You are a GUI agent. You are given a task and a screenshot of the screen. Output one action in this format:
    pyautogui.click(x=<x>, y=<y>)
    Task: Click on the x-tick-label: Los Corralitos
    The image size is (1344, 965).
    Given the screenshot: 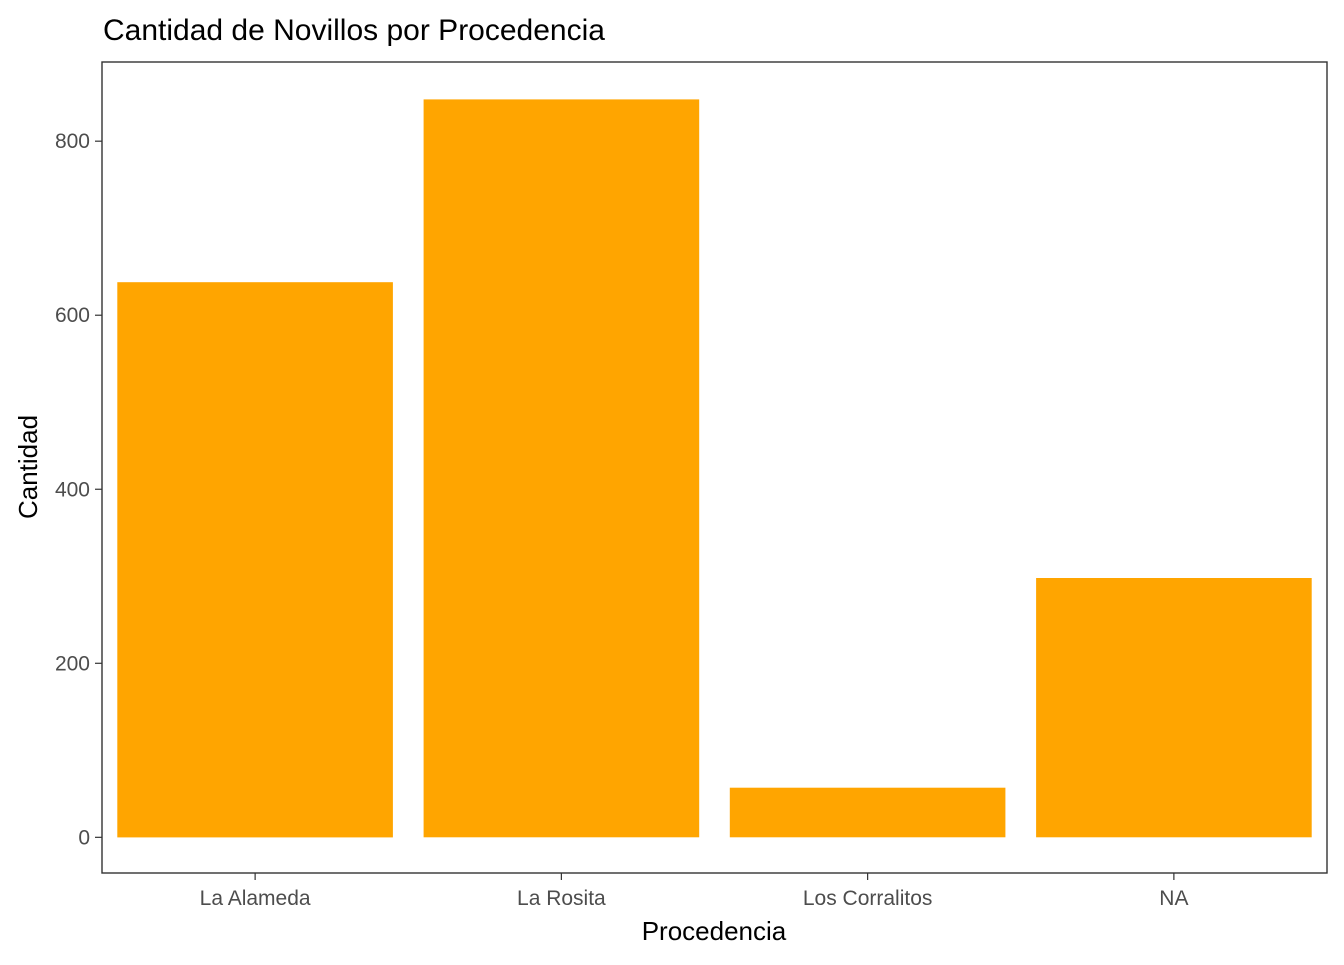 What is the action you would take?
    pyautogui.click(x=868, y=898)
    